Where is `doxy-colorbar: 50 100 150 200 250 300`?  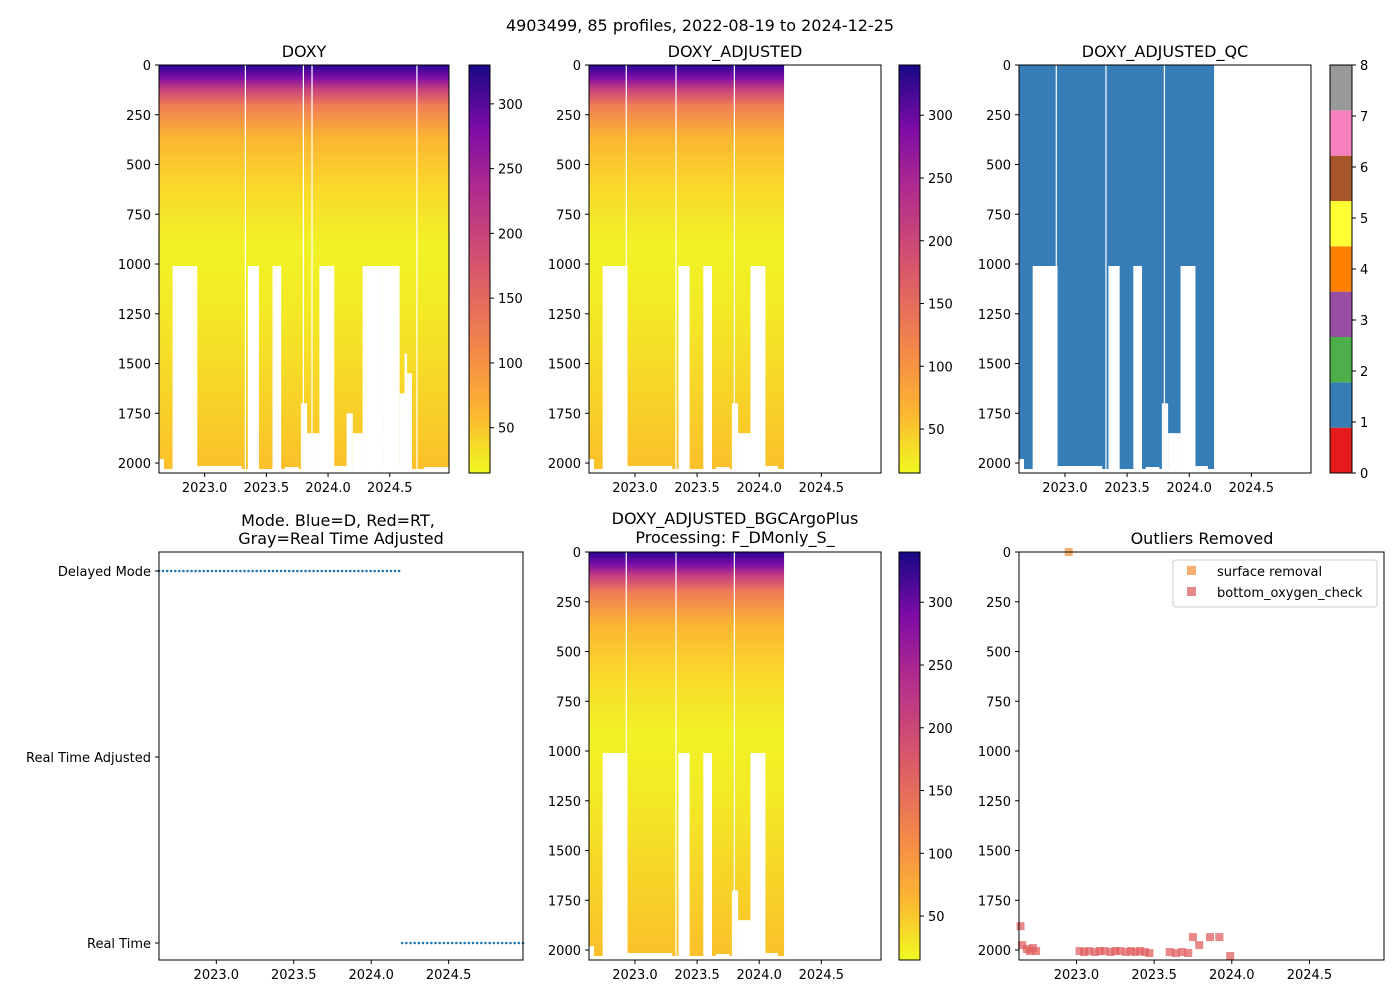 doxy-colorbar: 50 100 150 200 250 300 is located at coordinates (495, 269).